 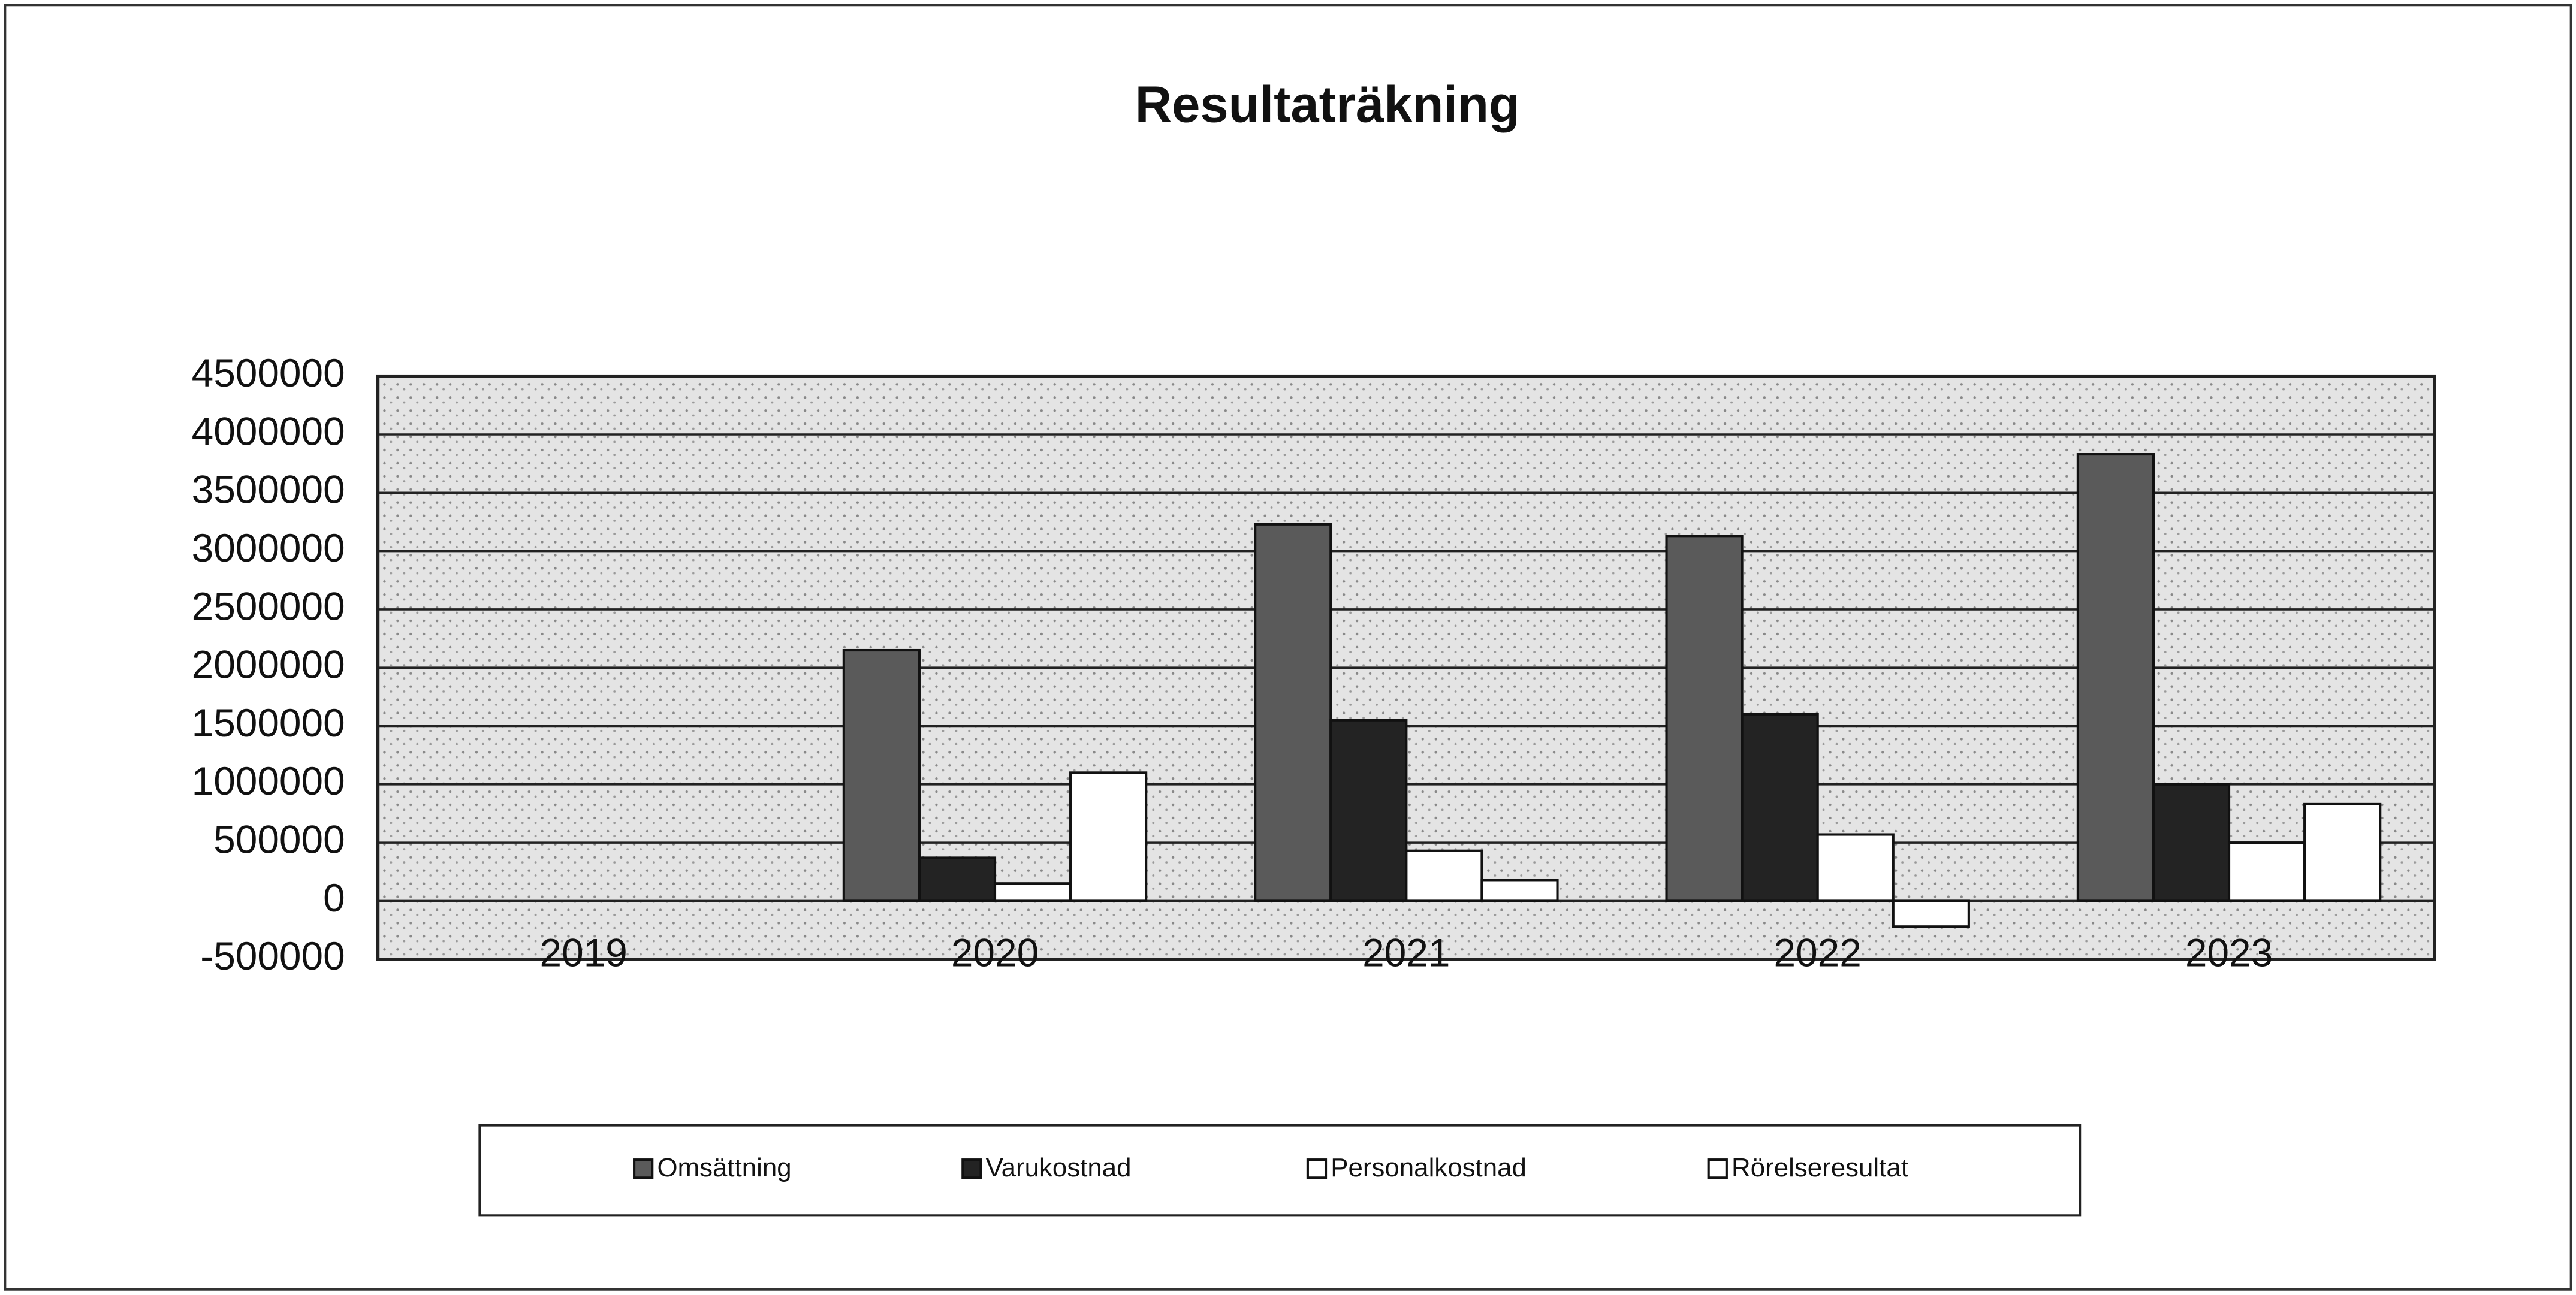 I want to click on x-tick-label: 2023, so click(x=2229, y=953).